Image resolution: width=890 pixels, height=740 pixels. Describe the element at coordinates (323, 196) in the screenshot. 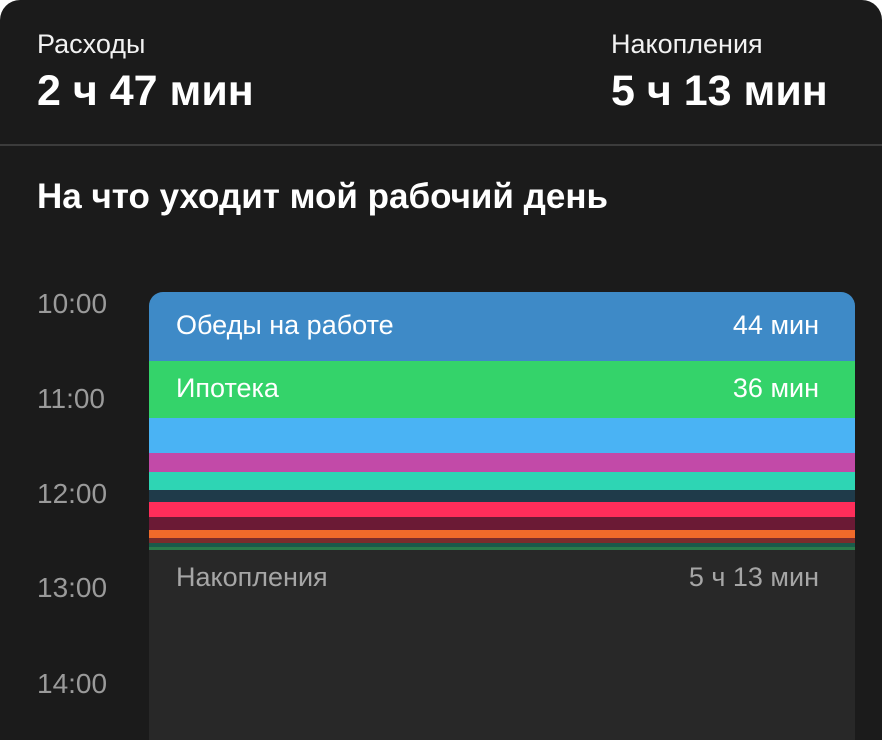

I see `section-title: На что уходит мой рабочий день` at that location.